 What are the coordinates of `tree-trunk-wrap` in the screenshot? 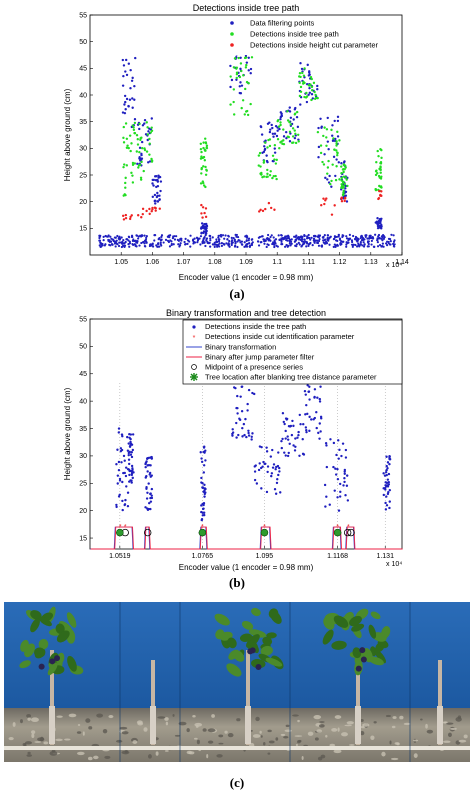 It's located at (248, 725).